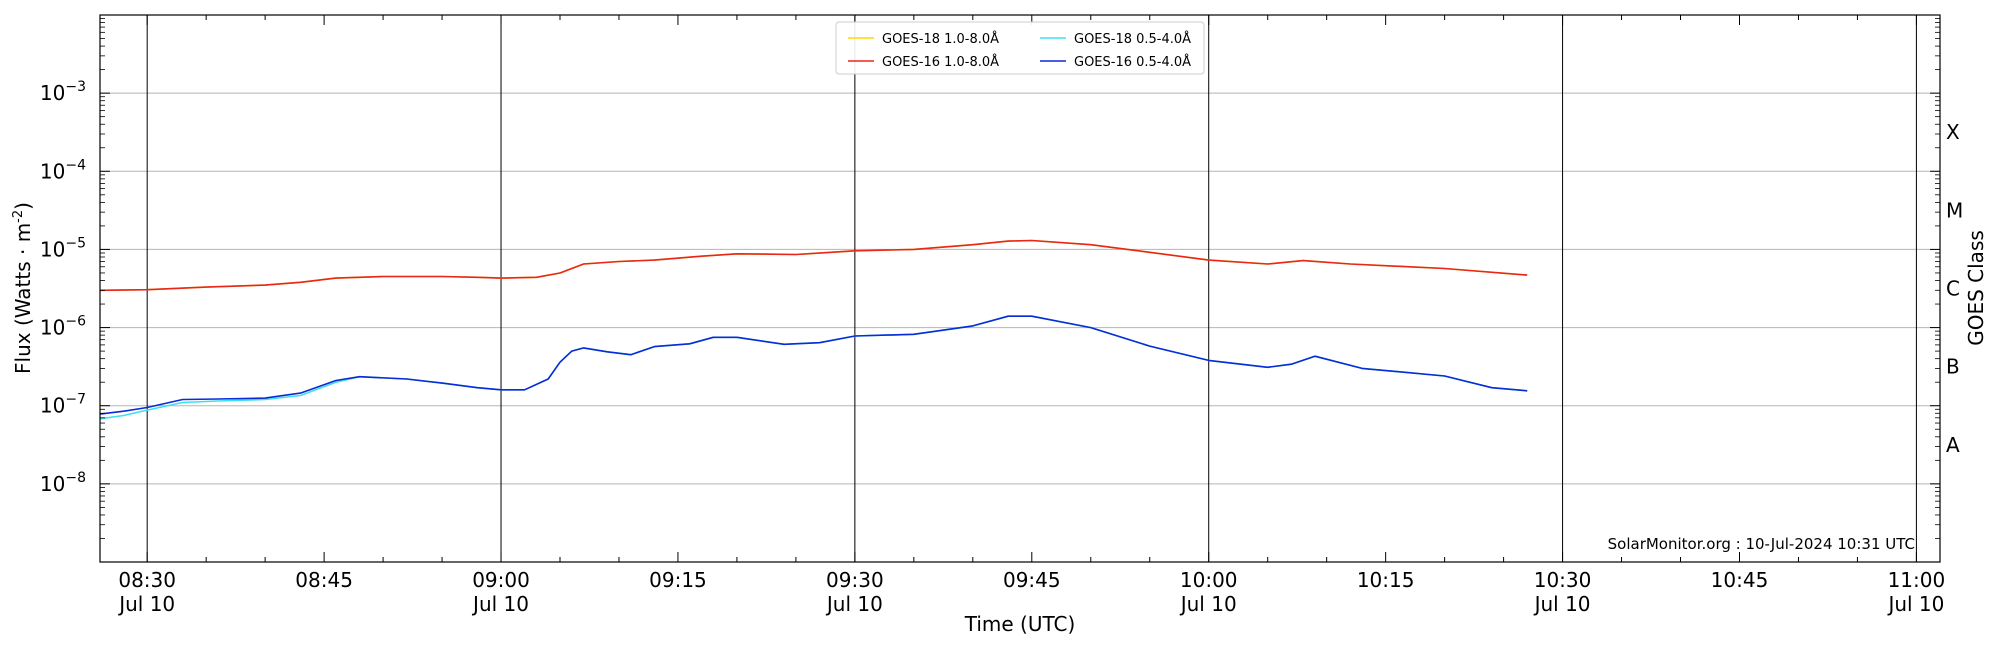 The image size is (2000, 650). Describe the element at coordinates (1032, 580) in the screenshot. I see `x-tick-label-5: 09:45` at that location.